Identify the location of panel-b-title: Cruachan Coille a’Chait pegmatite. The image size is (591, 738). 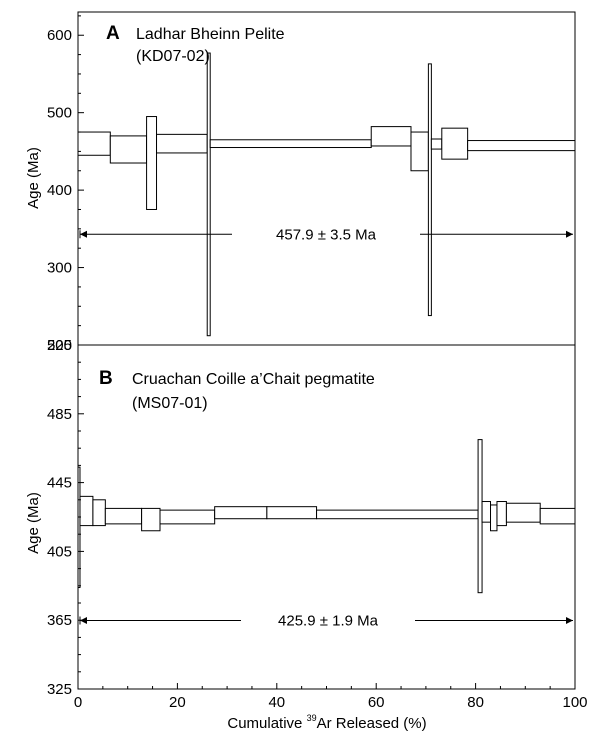
(253, 379).